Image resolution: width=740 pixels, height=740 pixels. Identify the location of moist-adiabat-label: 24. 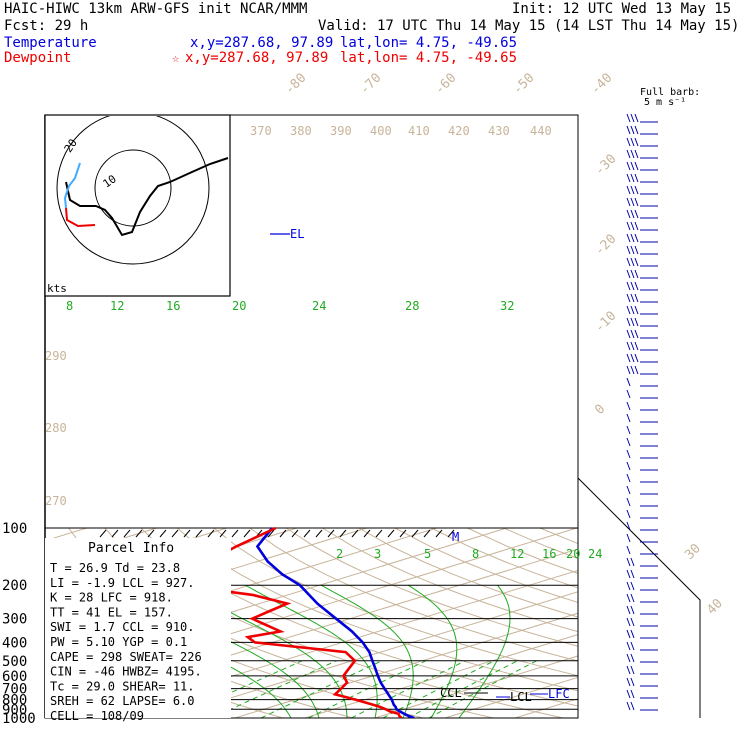
(319, 306).